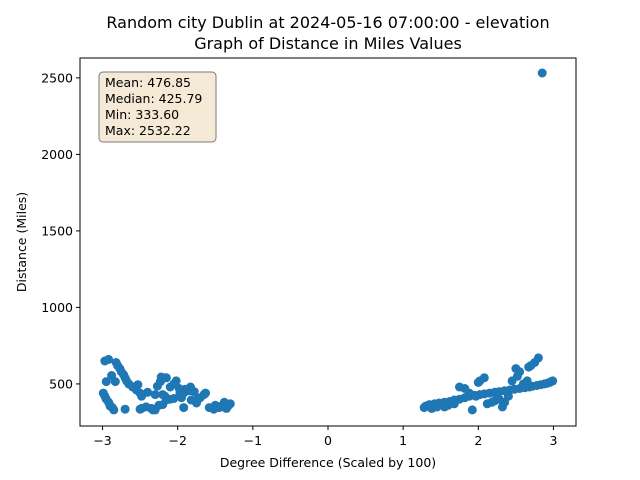 This screenshot has width=640, height=480. I want to click on y-tick-label: 500, so click(61, 383).